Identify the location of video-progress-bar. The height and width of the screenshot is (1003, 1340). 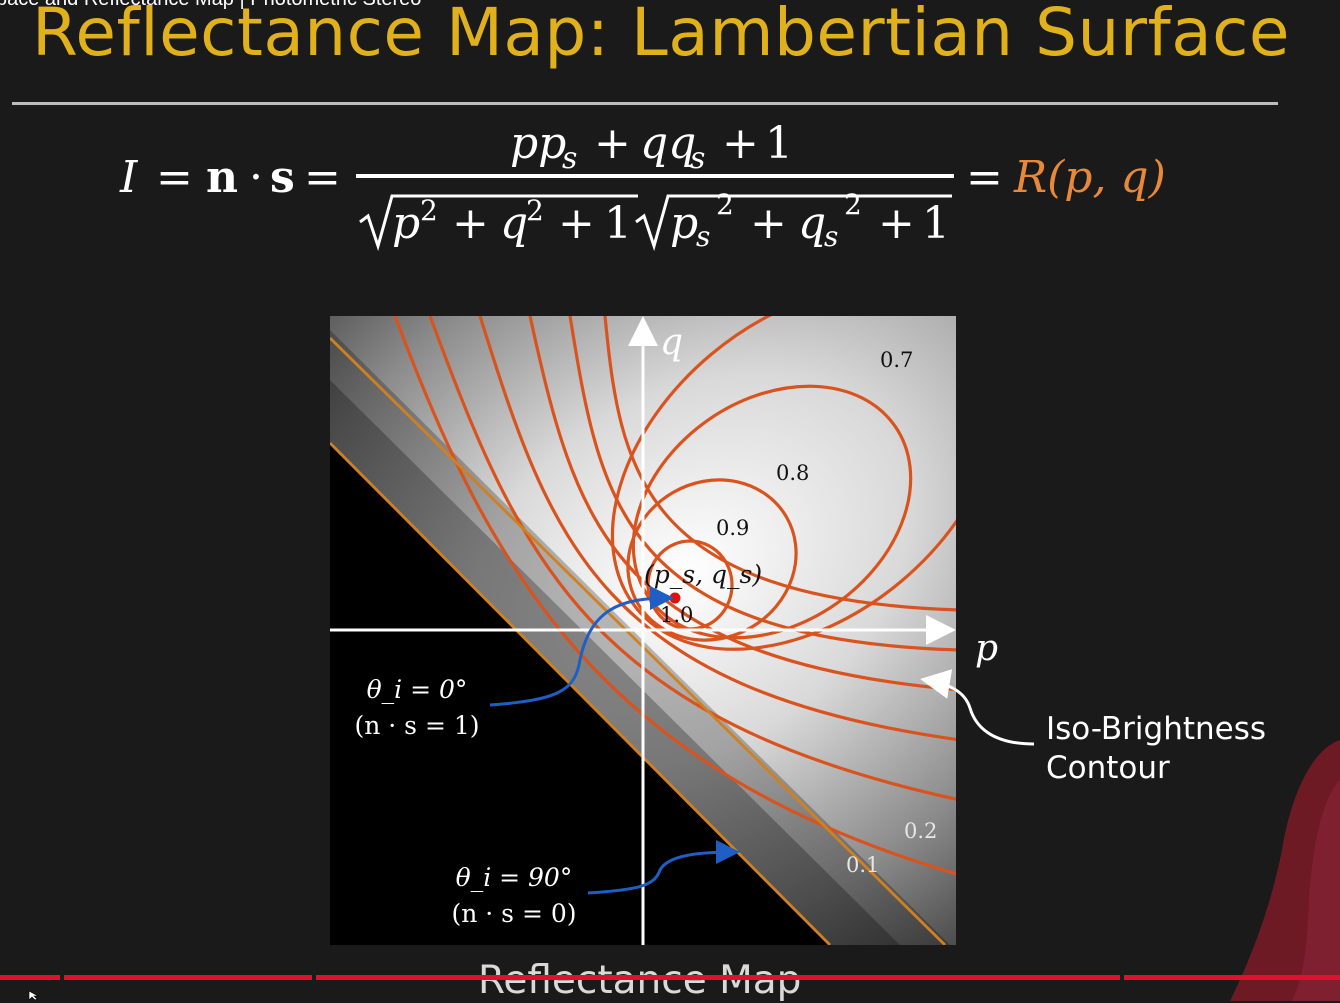
(670, 977).